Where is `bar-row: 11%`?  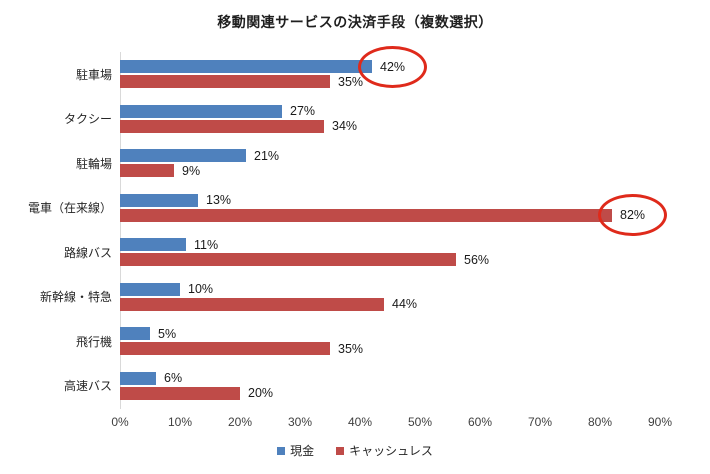 bar-row: 11% is located at coordinates (390, 244).